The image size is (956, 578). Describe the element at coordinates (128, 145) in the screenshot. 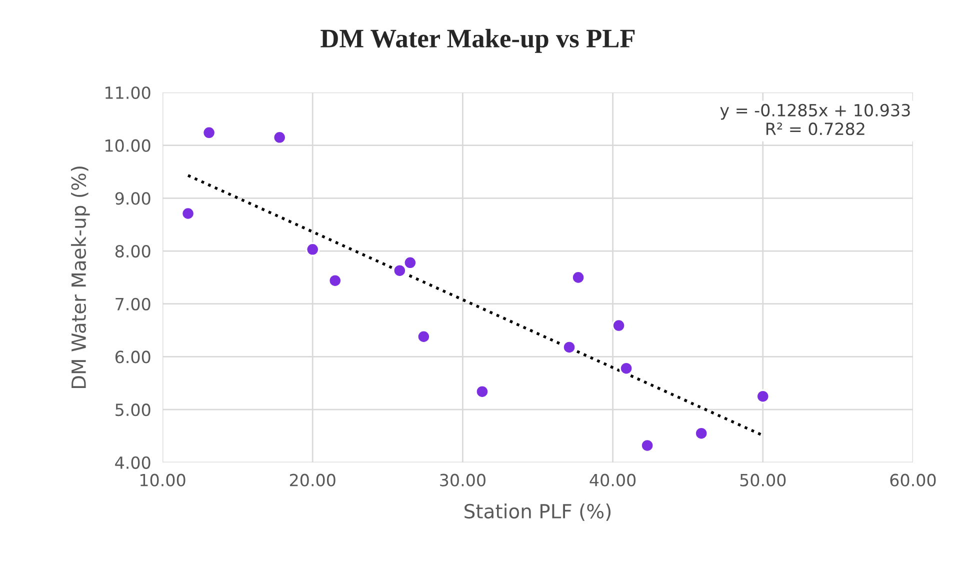

I see `y-tick-label: 10.00` at that location.